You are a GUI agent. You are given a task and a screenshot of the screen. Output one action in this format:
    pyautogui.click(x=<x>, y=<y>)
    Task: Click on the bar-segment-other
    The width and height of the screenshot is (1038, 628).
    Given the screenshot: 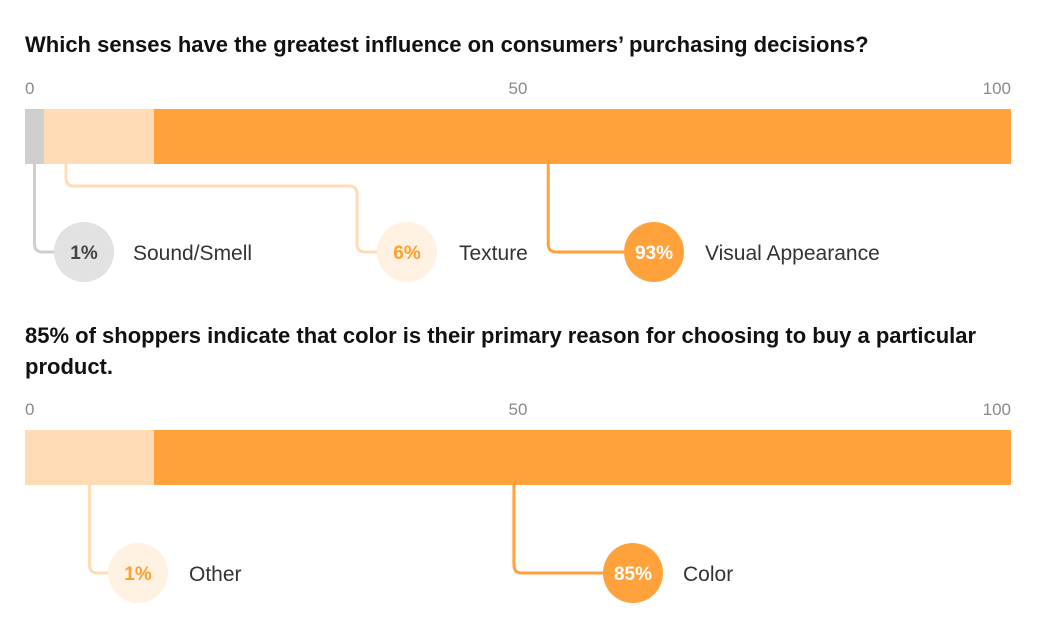 What is the action you would take?
    pyautogui.click(x=89, y=457)
    